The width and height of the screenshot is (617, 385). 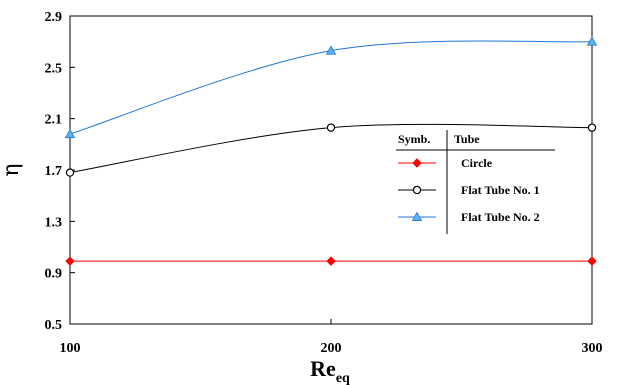 I want to click on x-tick-label: 300, so click(x=592, y=348).